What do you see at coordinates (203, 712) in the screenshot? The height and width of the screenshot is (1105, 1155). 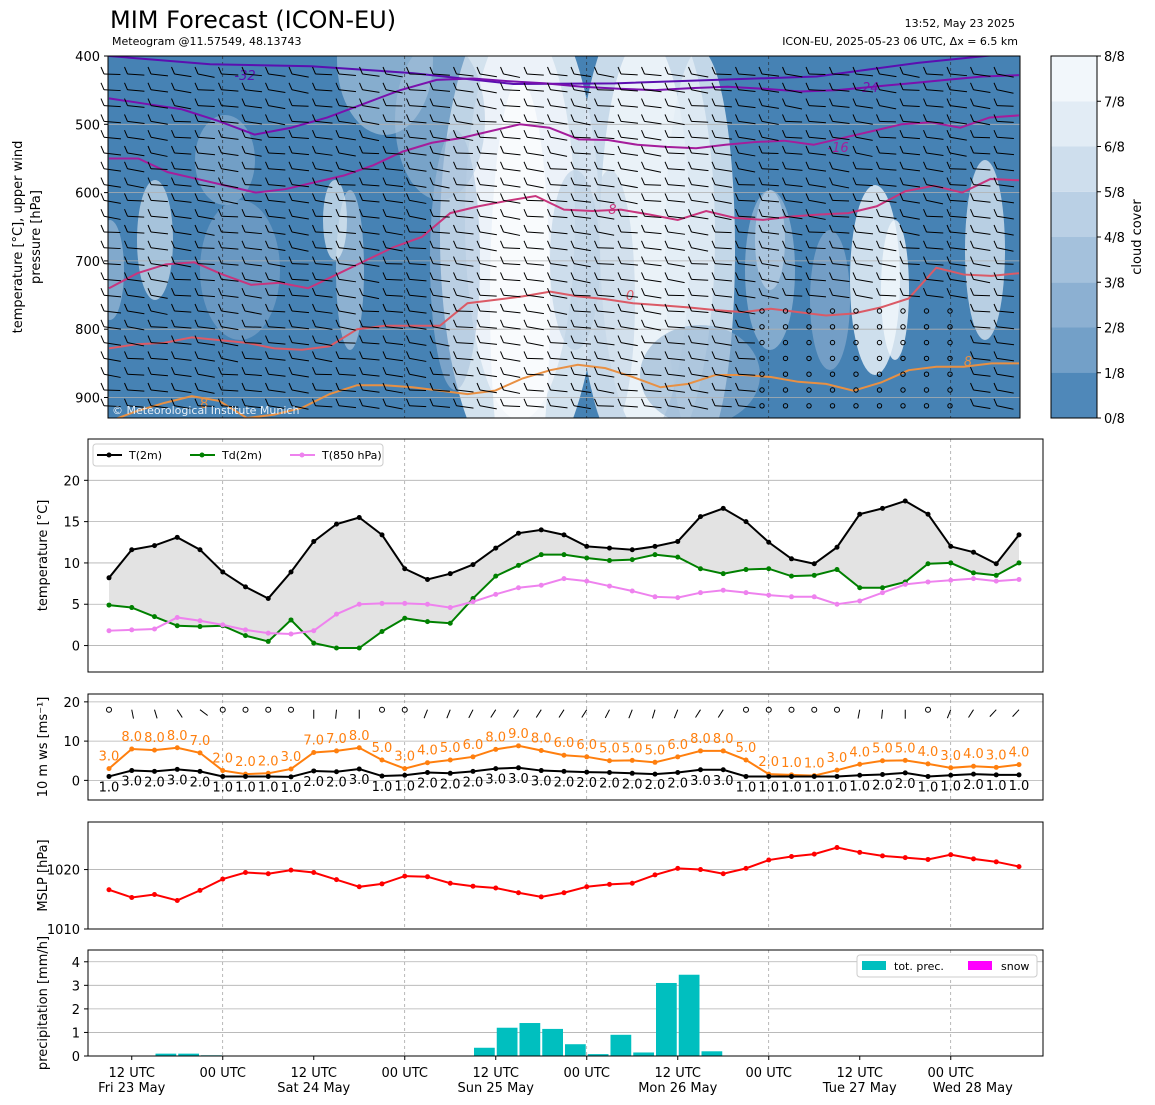 I see `surface-wind-barb` at bounding box center [203, 712].